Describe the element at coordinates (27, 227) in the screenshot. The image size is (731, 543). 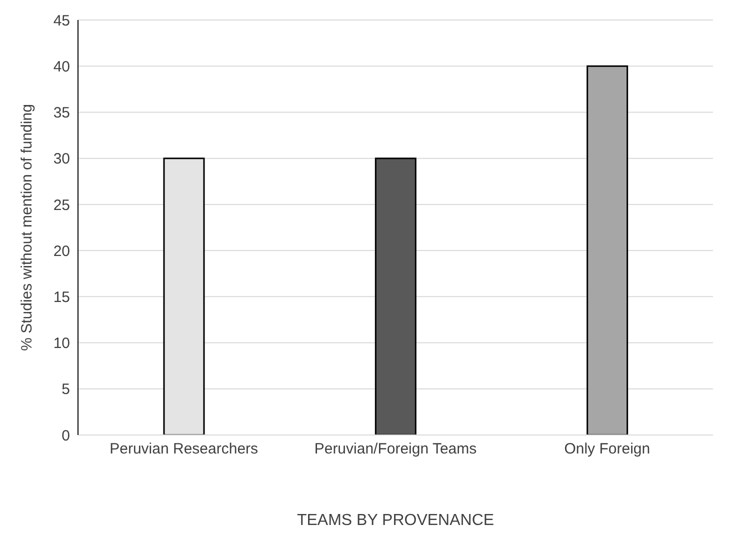
I see `y-axis-title: % Studies without mention of funding` at that location.